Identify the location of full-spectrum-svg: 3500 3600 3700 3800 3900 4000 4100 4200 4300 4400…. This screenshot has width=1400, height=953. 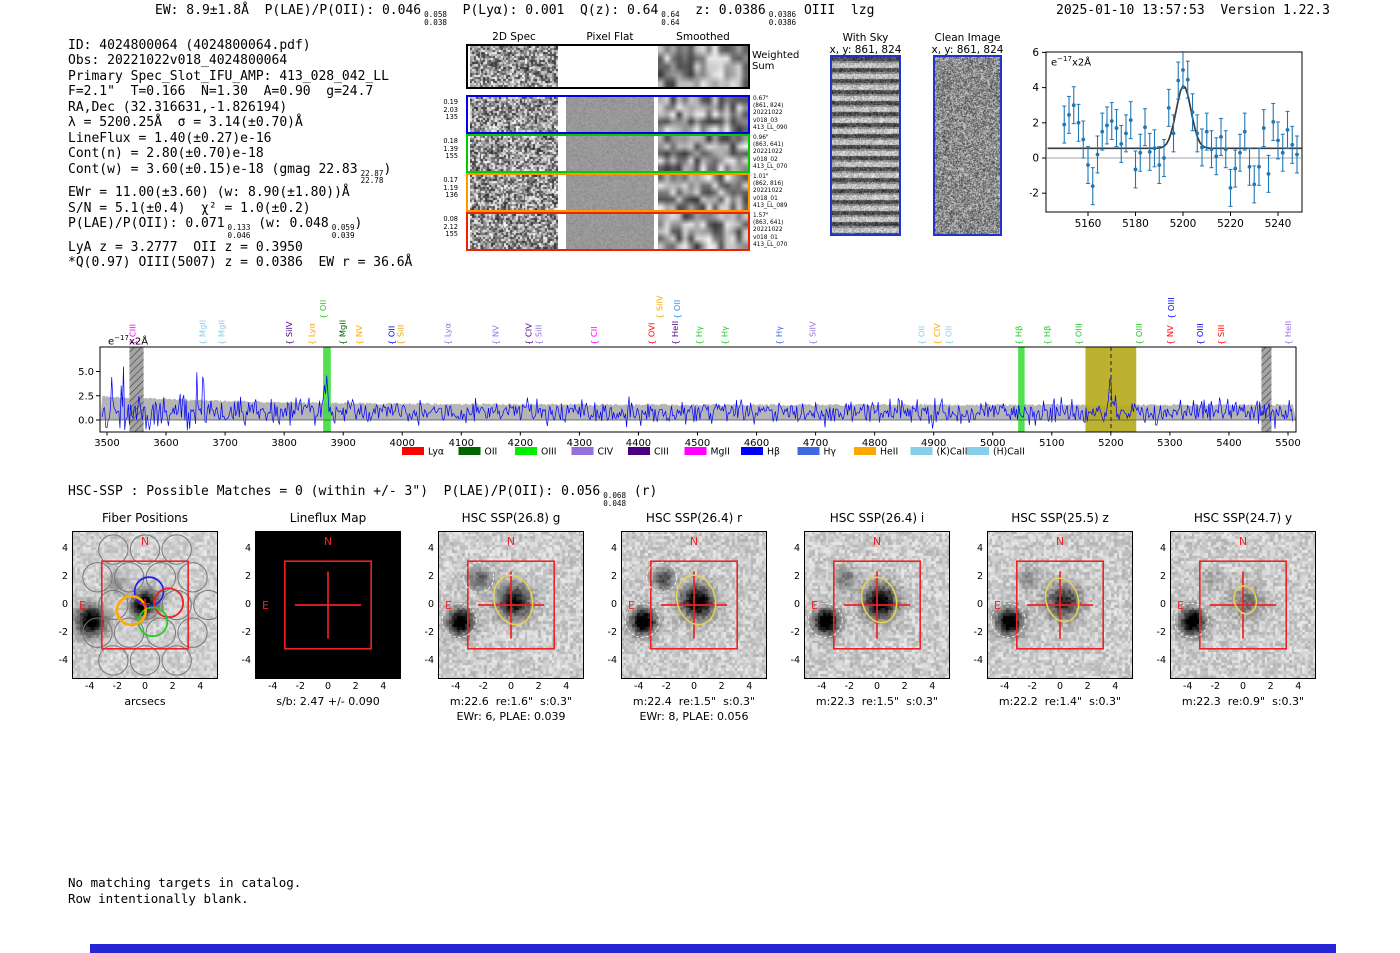
(689, 376).